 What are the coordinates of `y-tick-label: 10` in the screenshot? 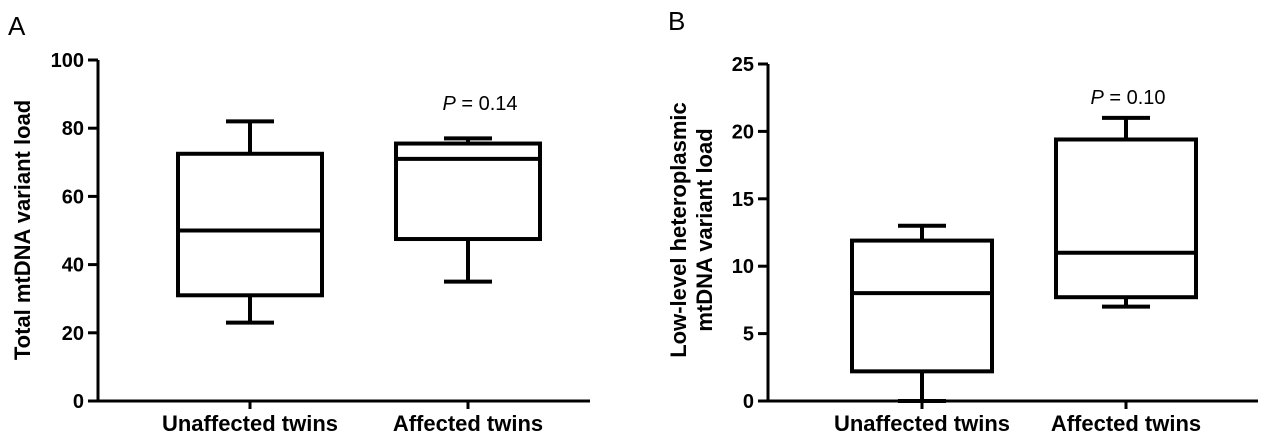 It's located at (743, 267).